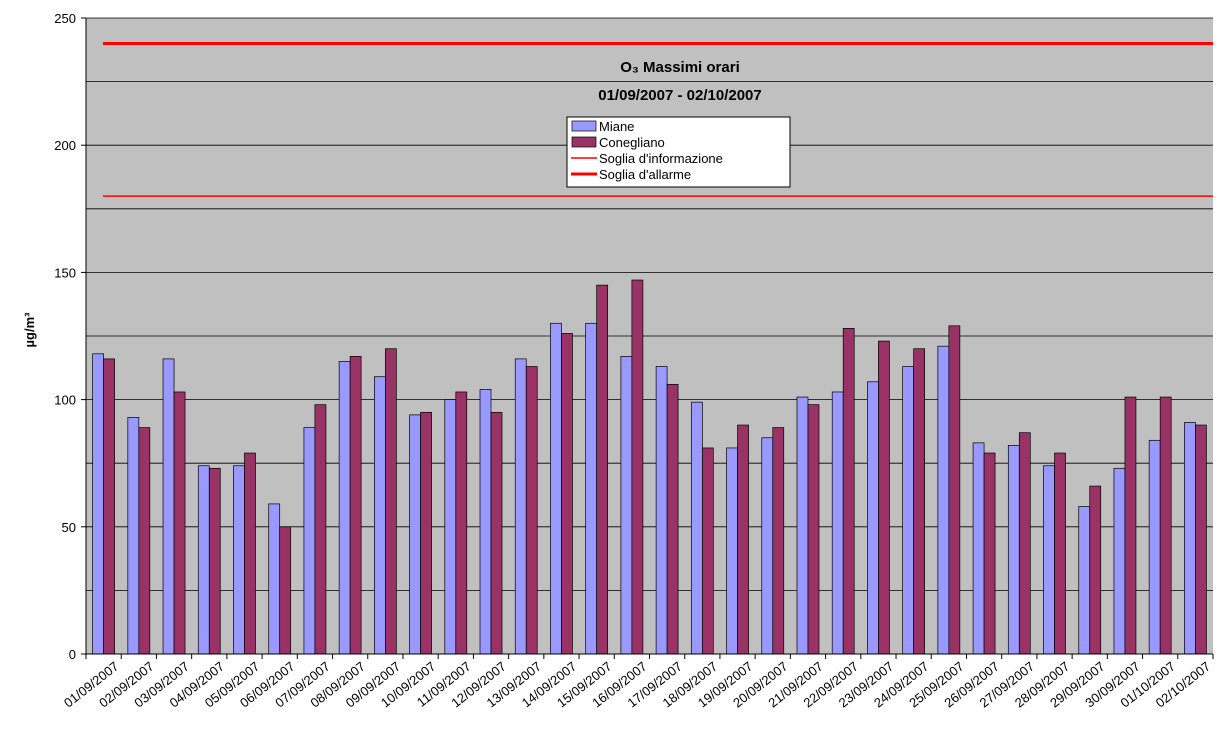 The image size is (1221, 742). Describe the element at coordinates (65, 272) in the screenshot. I see `y-tick-label: 150` at that location.